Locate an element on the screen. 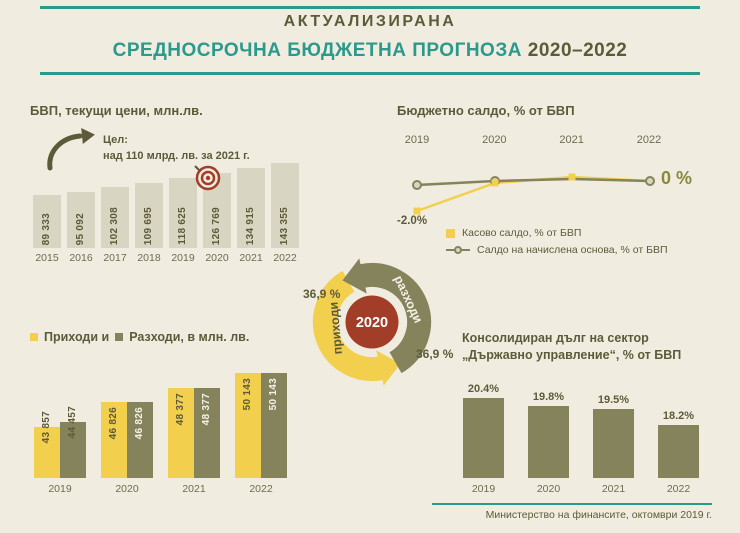  gdp-bar-value: 134 915 is located at coordinates (250, 225).